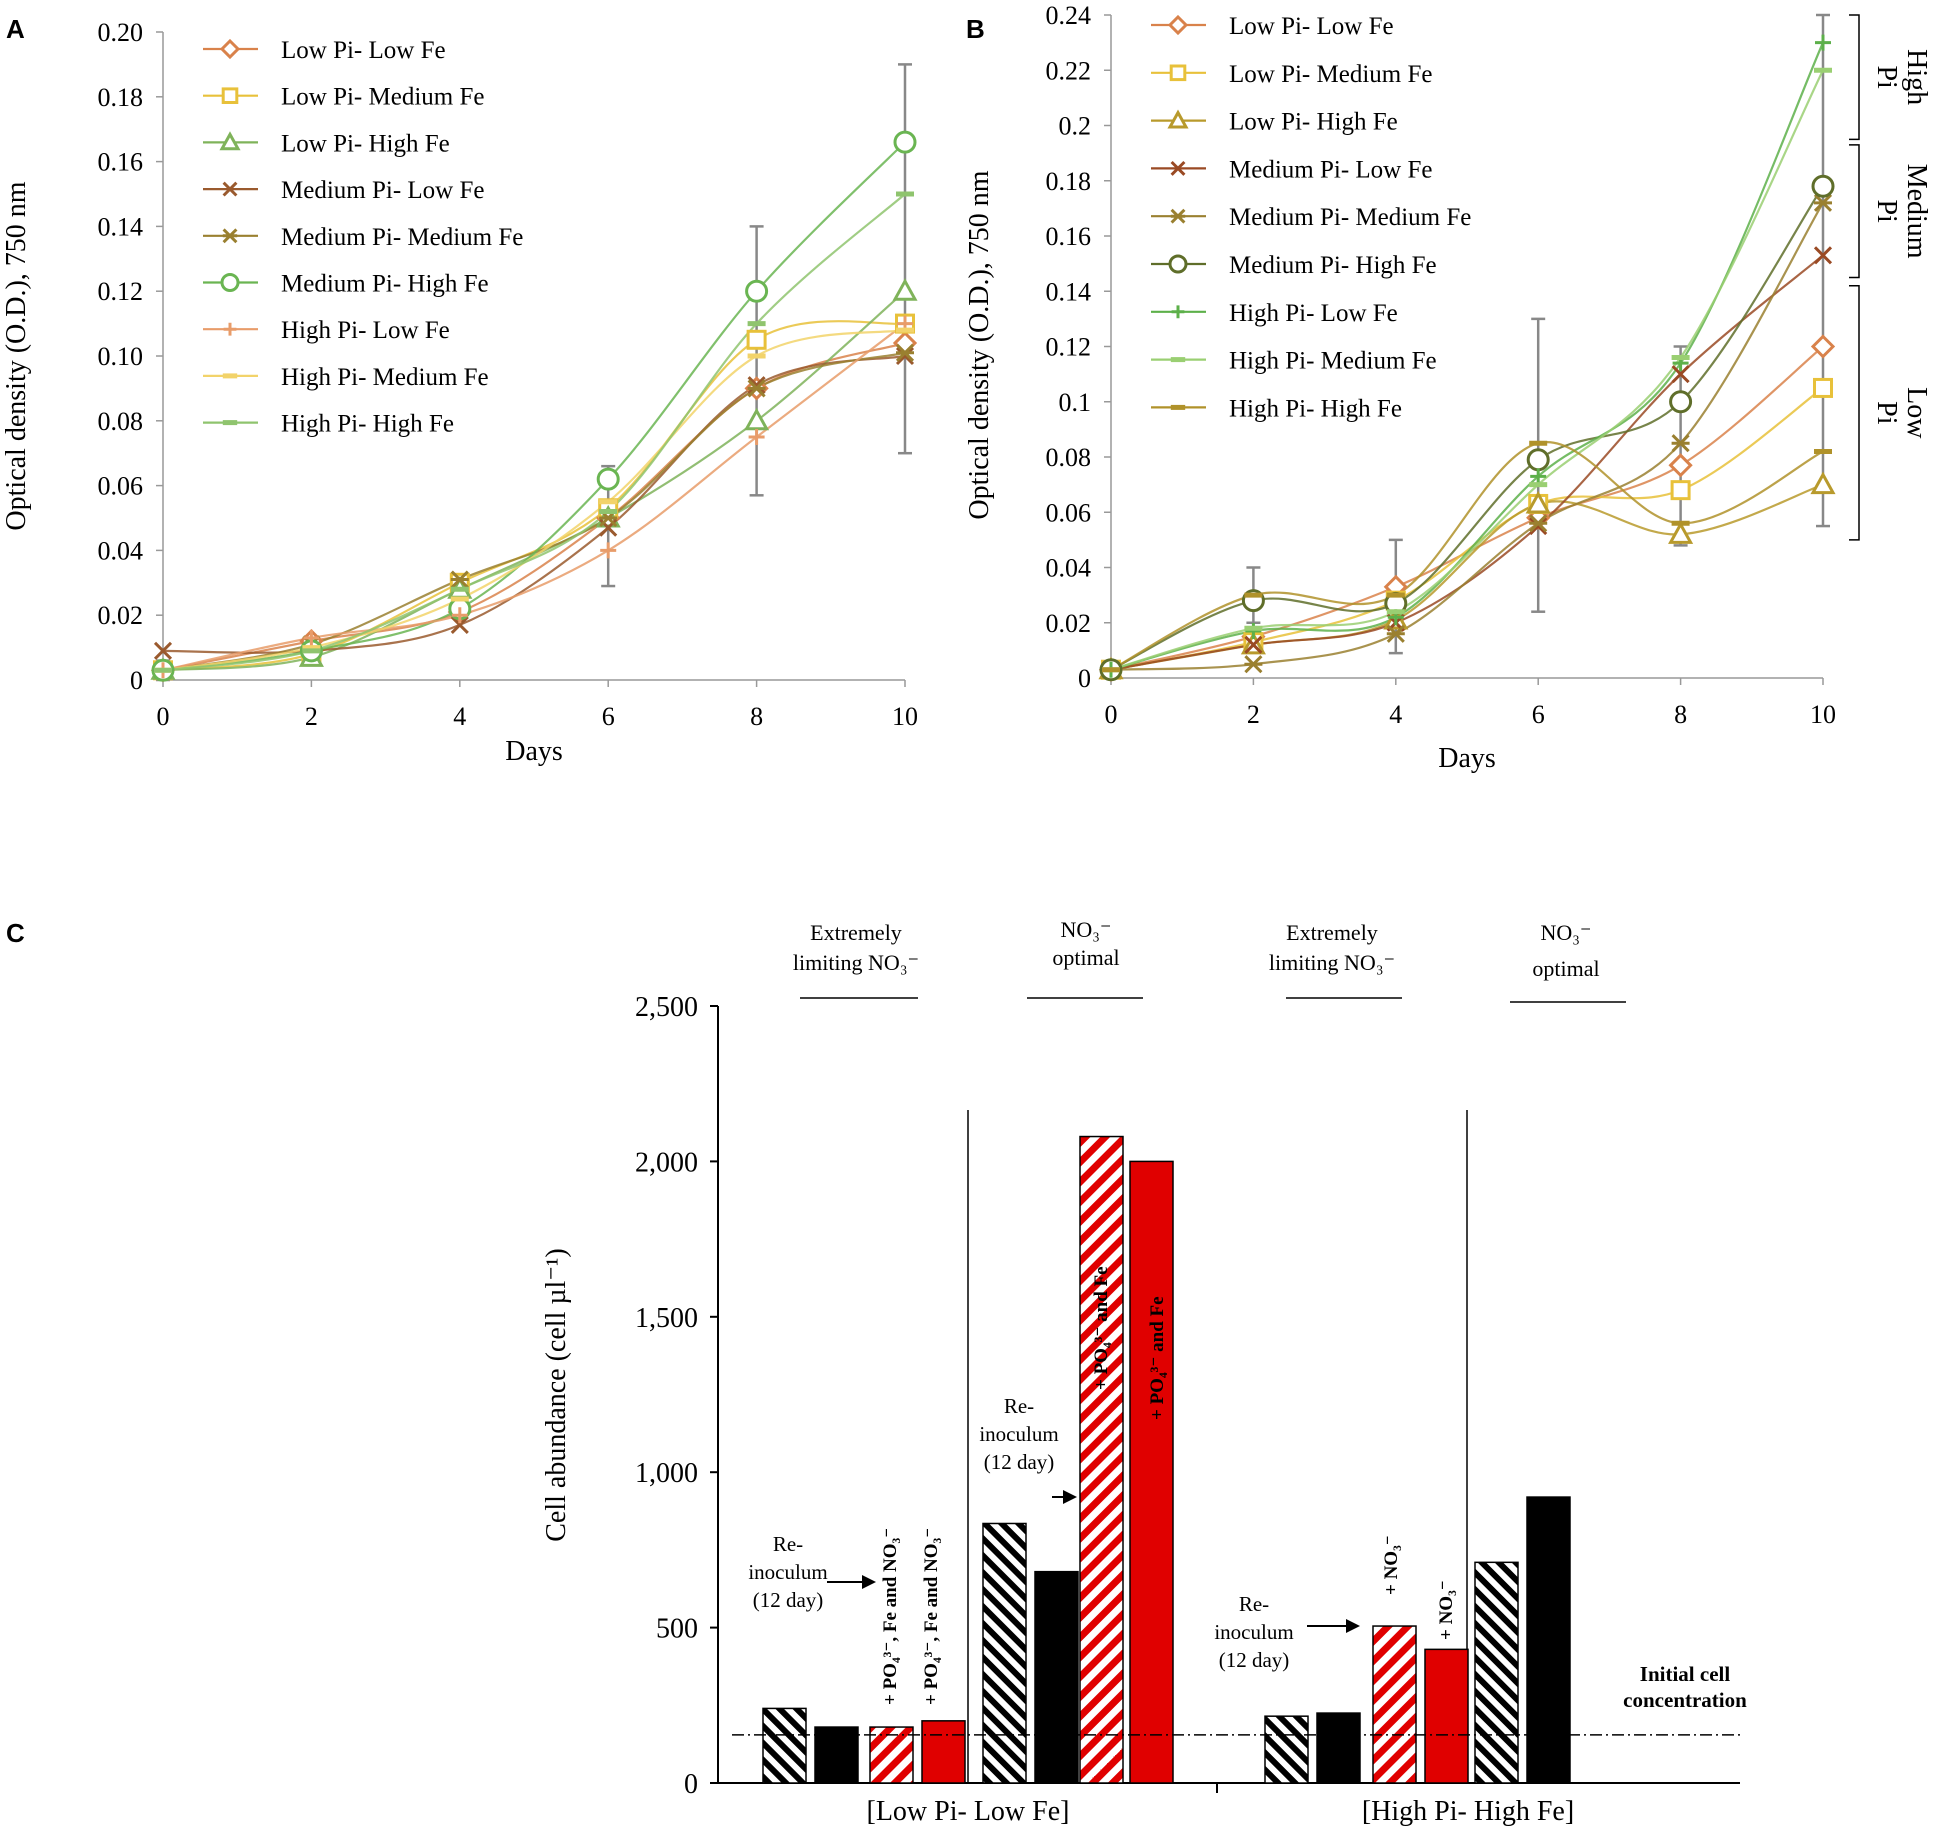 Image resolution: width=1950 pixels, height=1831 pixels. I want to click on x-tick-label: 10, so click(1823, 714).